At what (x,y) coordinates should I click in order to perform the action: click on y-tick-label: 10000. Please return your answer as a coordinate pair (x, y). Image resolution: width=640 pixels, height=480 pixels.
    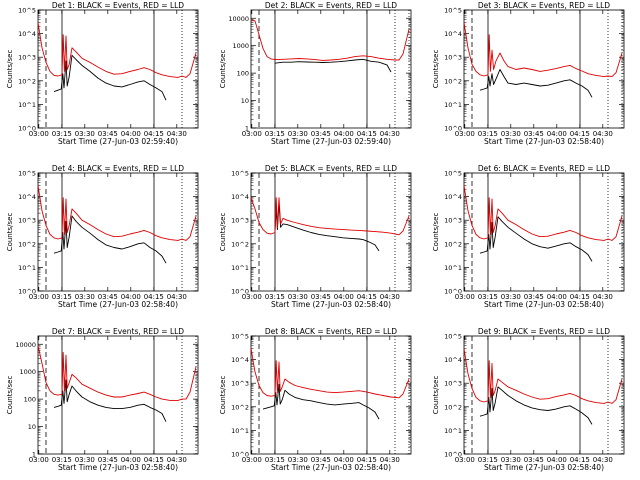
    Looking at the image, I should click on (25, 345).